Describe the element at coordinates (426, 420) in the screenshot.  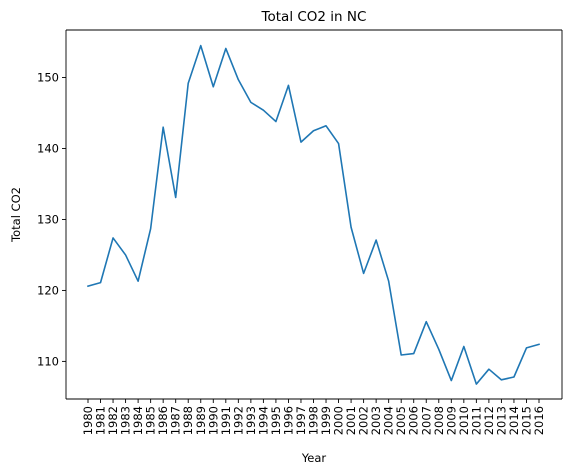
I see `x-tick-label: 2007` at that location.